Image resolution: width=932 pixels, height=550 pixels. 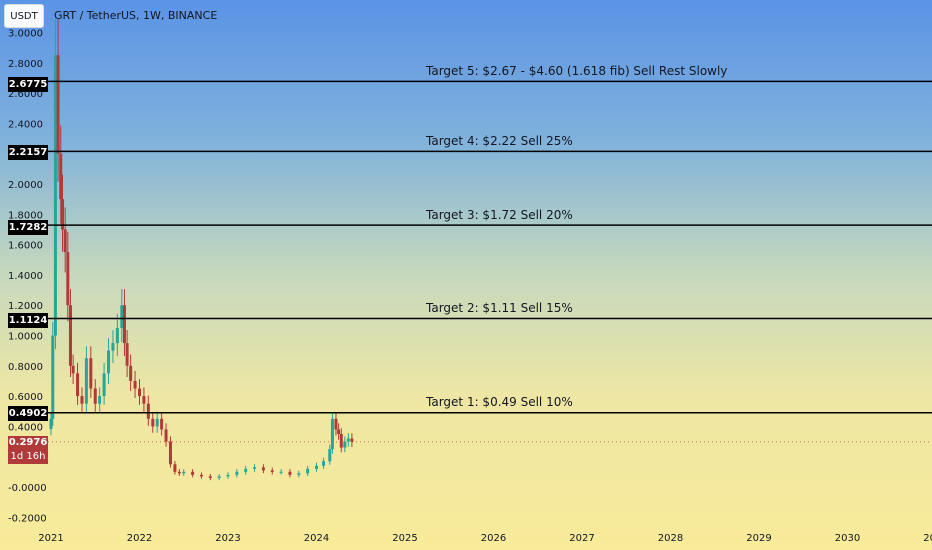 I want to click on x-tick-label: 2026, so click(x=493, y=538).